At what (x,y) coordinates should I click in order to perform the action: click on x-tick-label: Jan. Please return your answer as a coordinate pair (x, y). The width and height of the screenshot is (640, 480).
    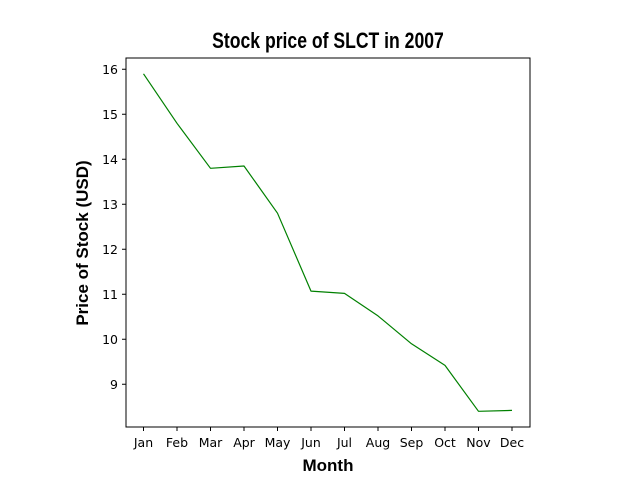
    Looking at the image, I should click on (143, 442).